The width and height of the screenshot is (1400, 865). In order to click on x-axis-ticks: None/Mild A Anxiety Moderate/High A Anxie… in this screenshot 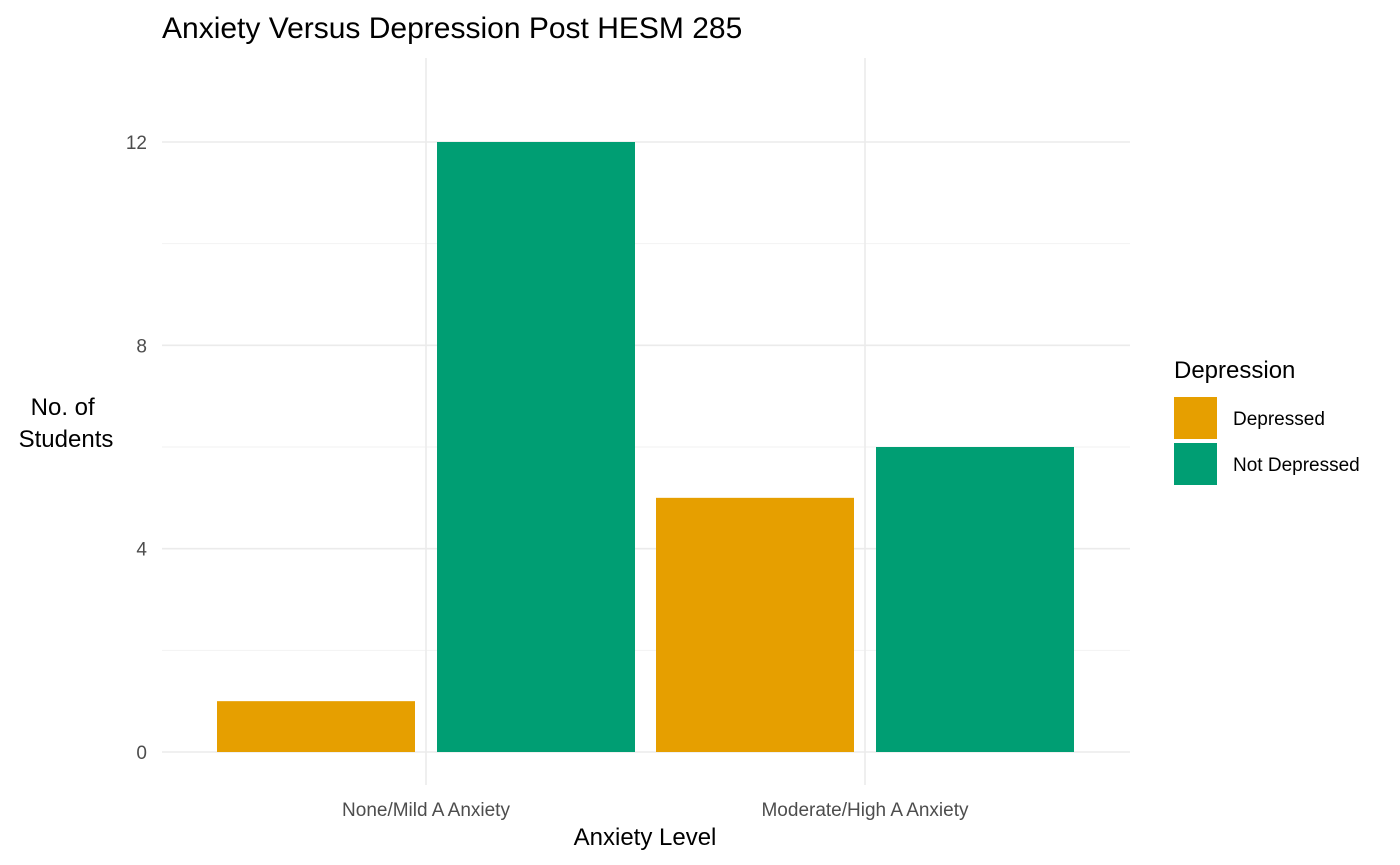, I will do `click(655, 810)`.